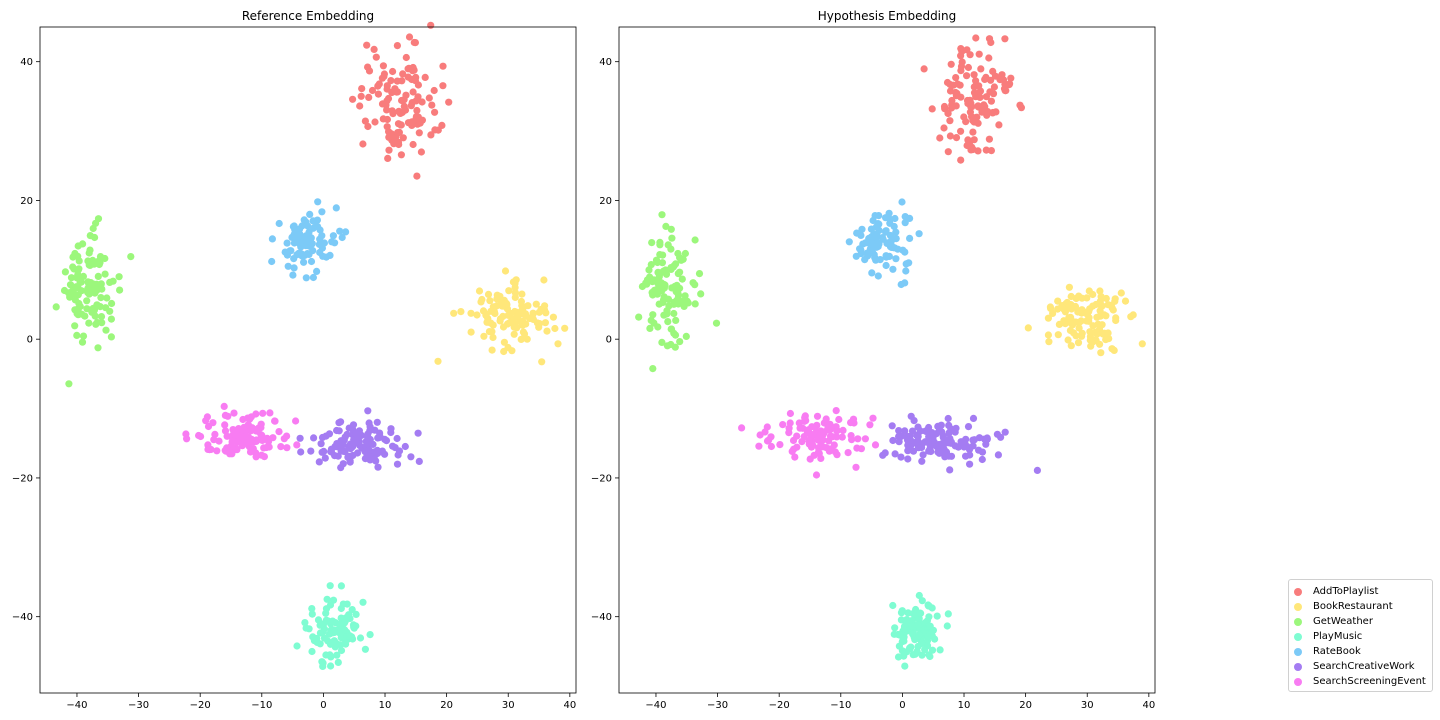 Image resolution: width=1440 pixels, height=720 pixels. I want to click on x-tick-label: −10, so click(261, 705).